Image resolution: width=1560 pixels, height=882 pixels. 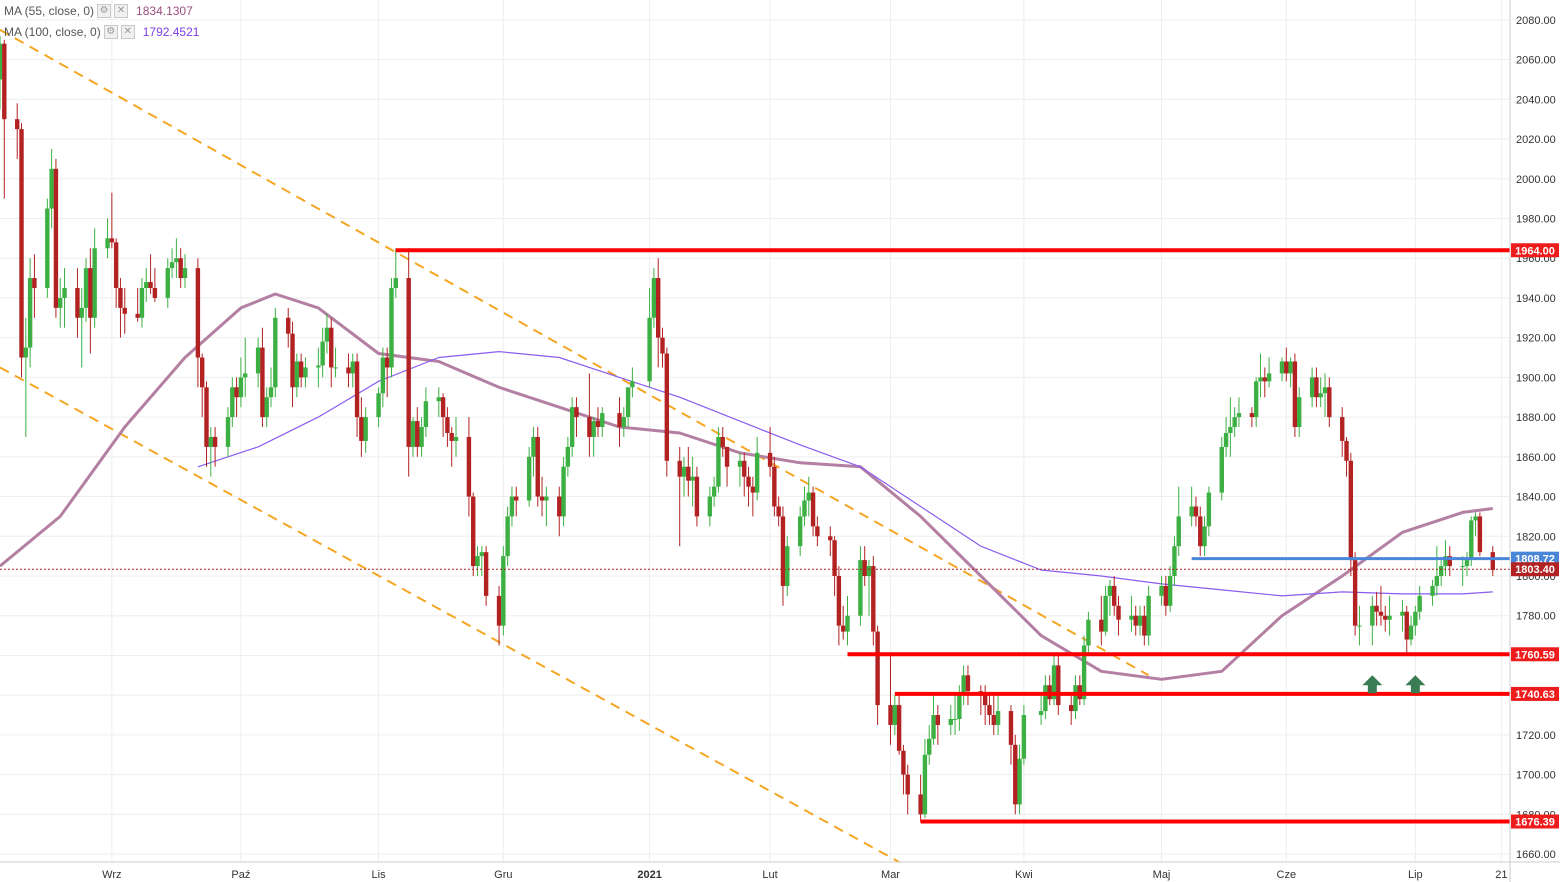 What do you see at coordinates (1536, 378) in the screenshot?
I see `y-tick-label: 1900.00` at bounding box center [1536, 378].